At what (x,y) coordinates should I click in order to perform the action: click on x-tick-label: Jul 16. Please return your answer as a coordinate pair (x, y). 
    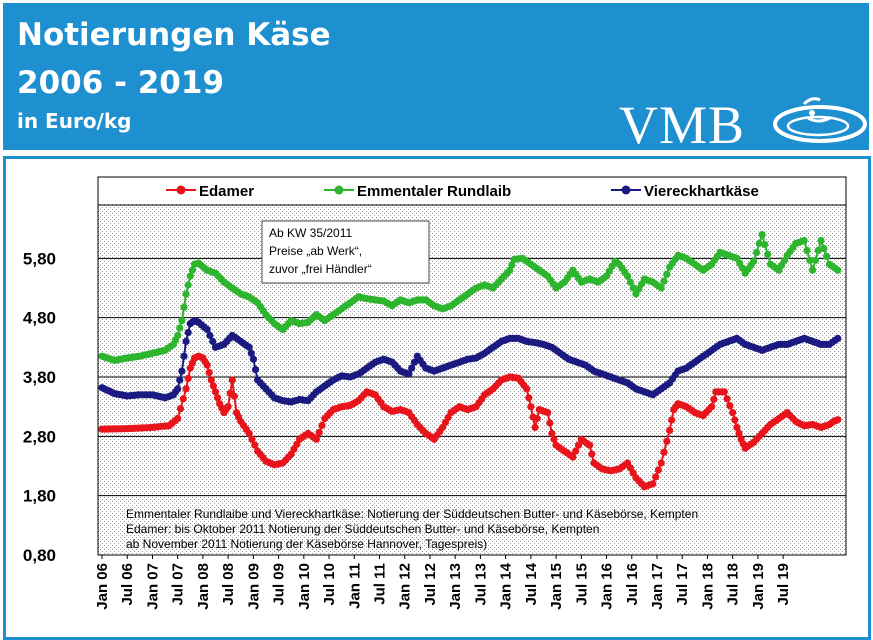
    Looking at the image, I should click on (632, 584).